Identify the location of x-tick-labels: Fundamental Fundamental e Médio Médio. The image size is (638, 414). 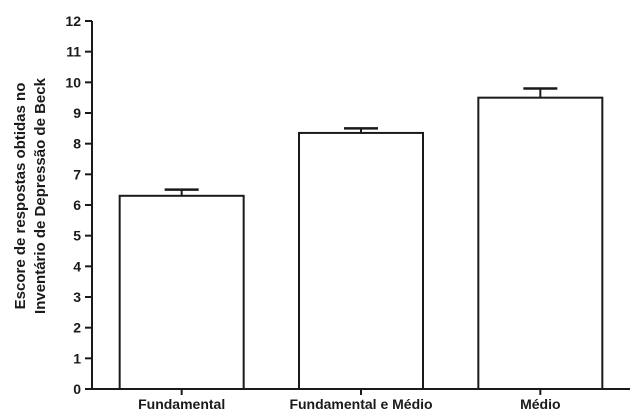
(349, 404).